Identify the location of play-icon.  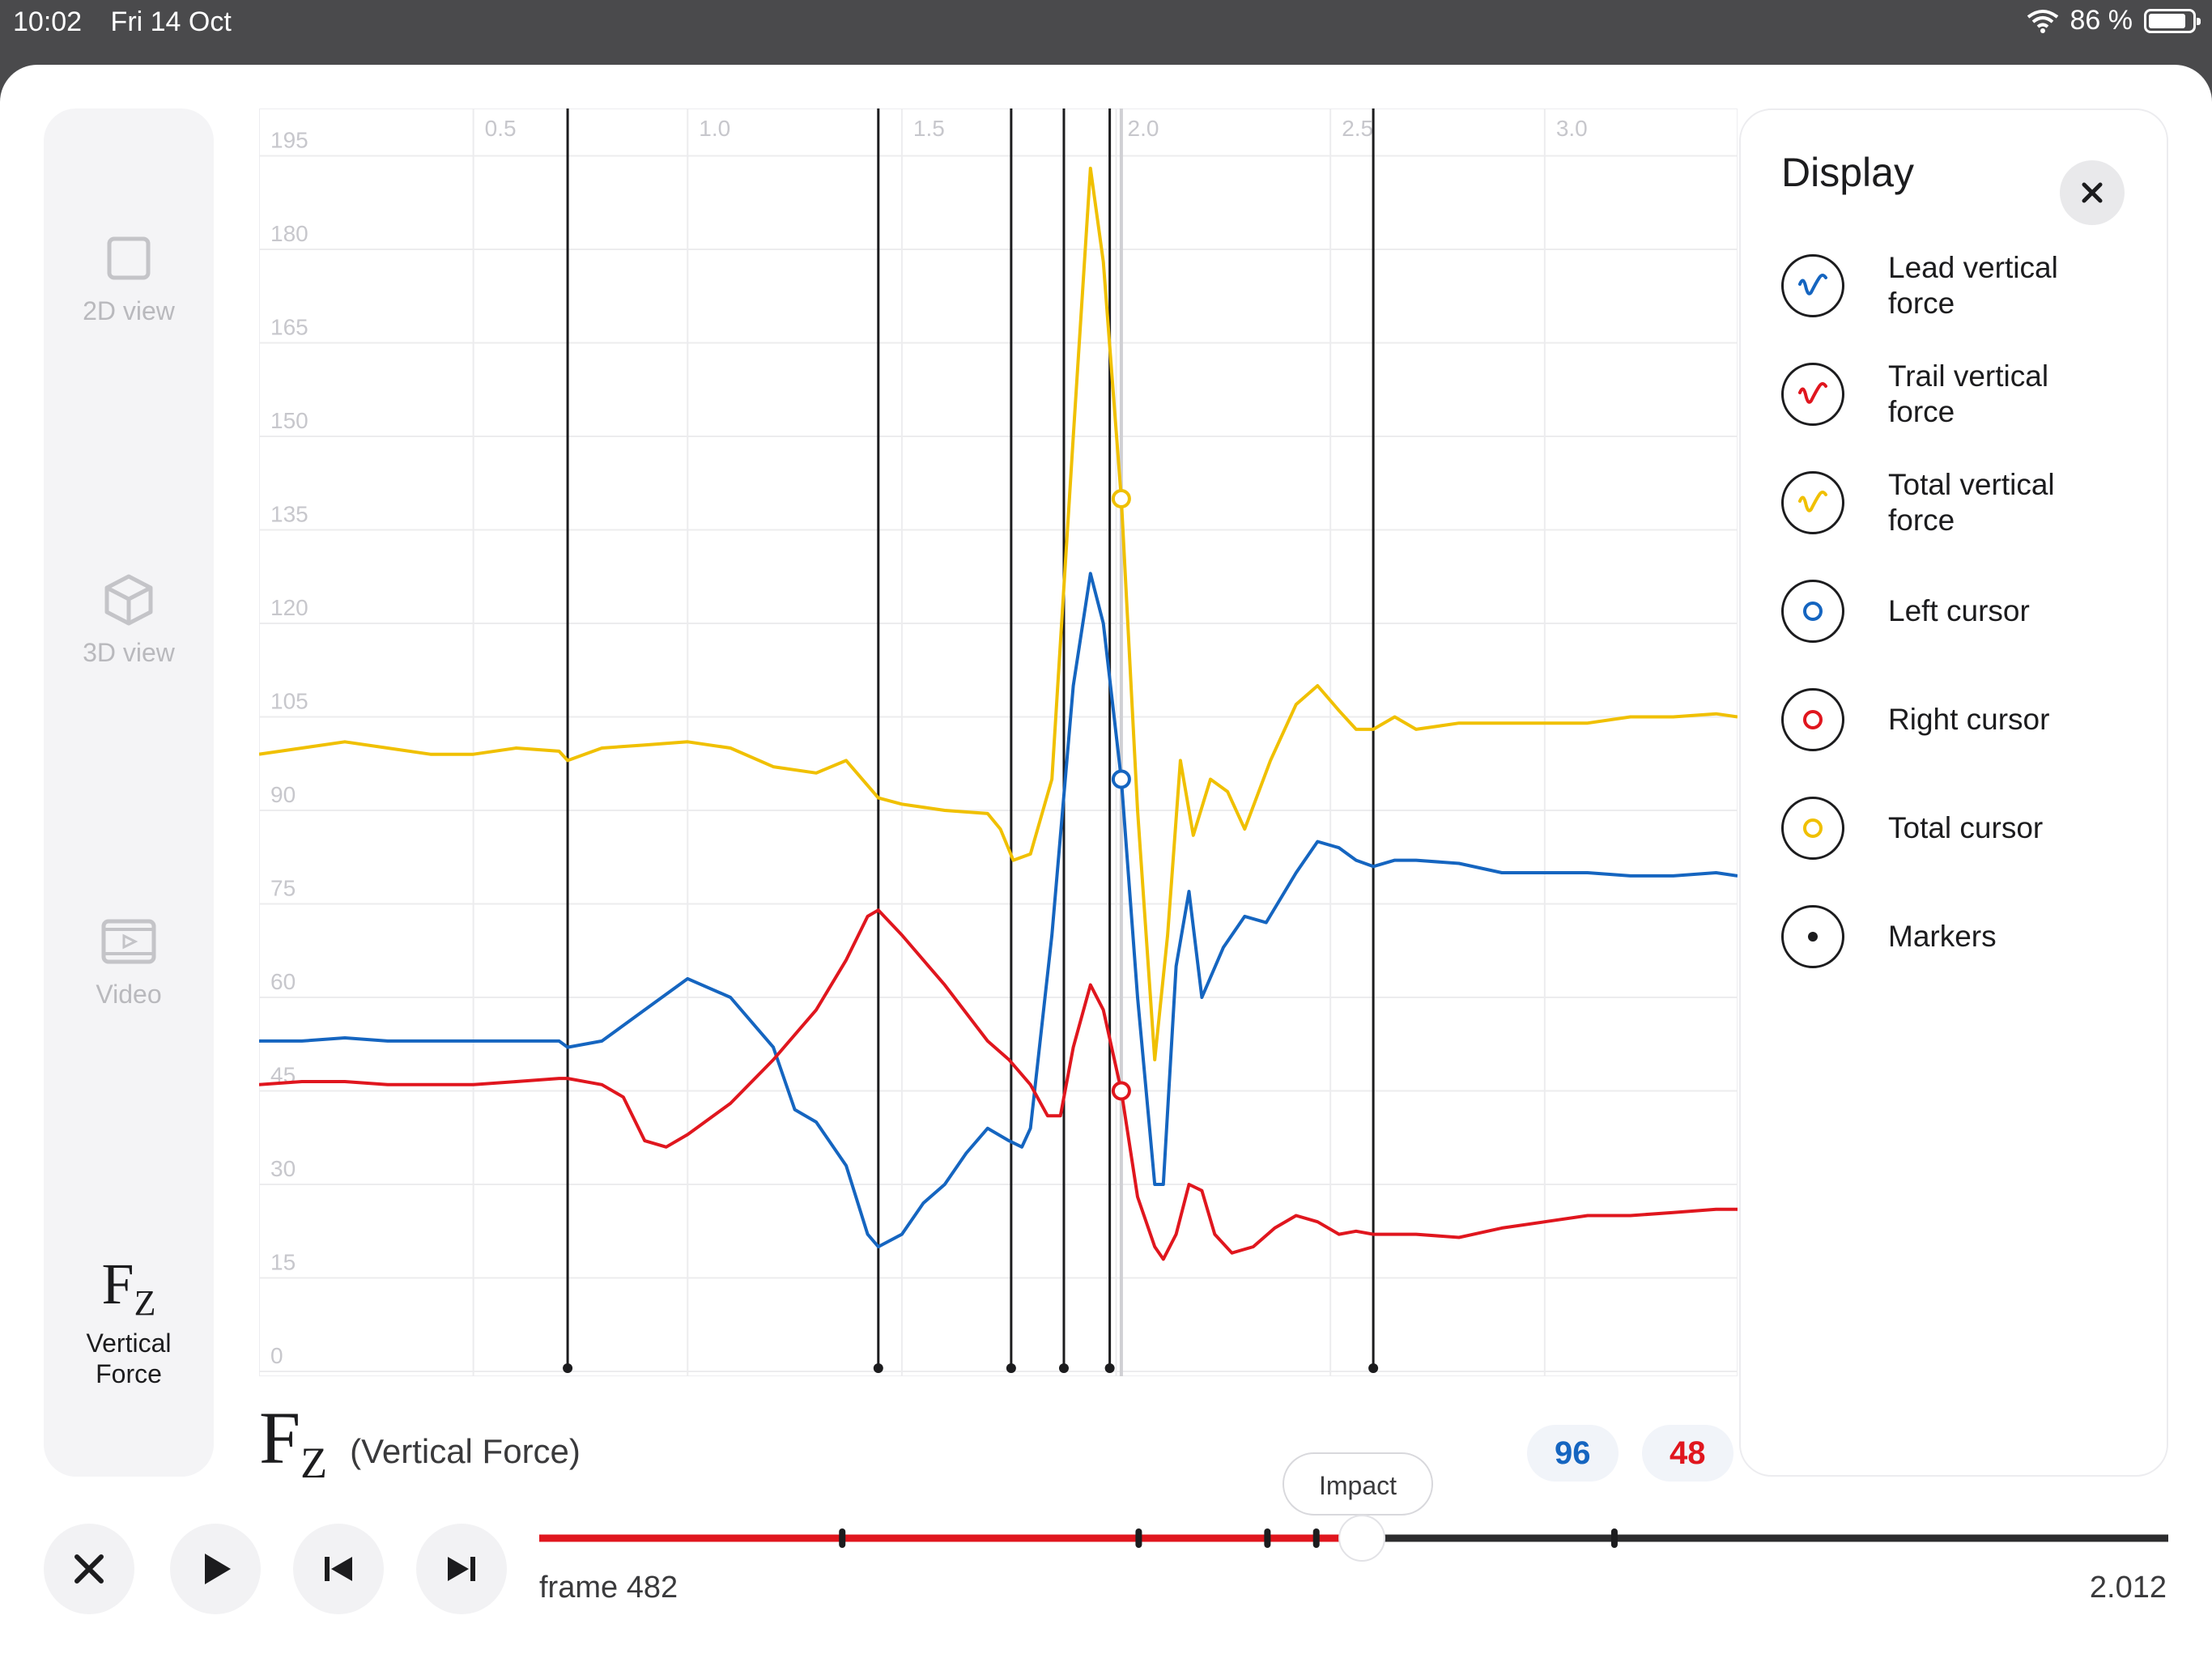
(218, 1569).